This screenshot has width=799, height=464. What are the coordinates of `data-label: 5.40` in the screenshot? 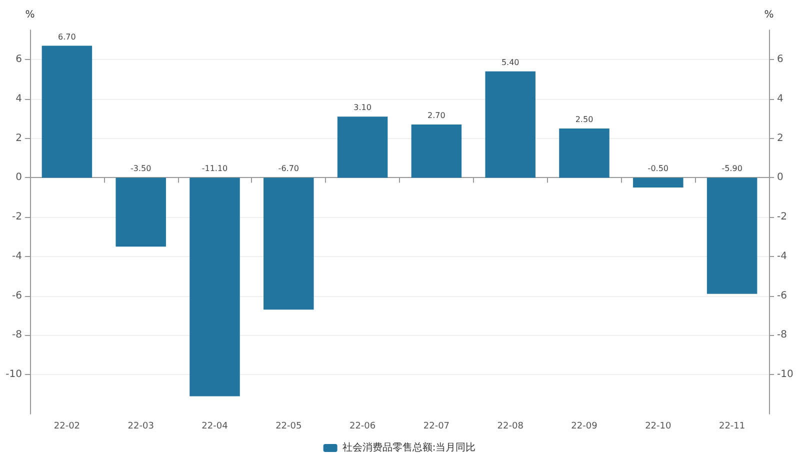 It's located at (510, 62).